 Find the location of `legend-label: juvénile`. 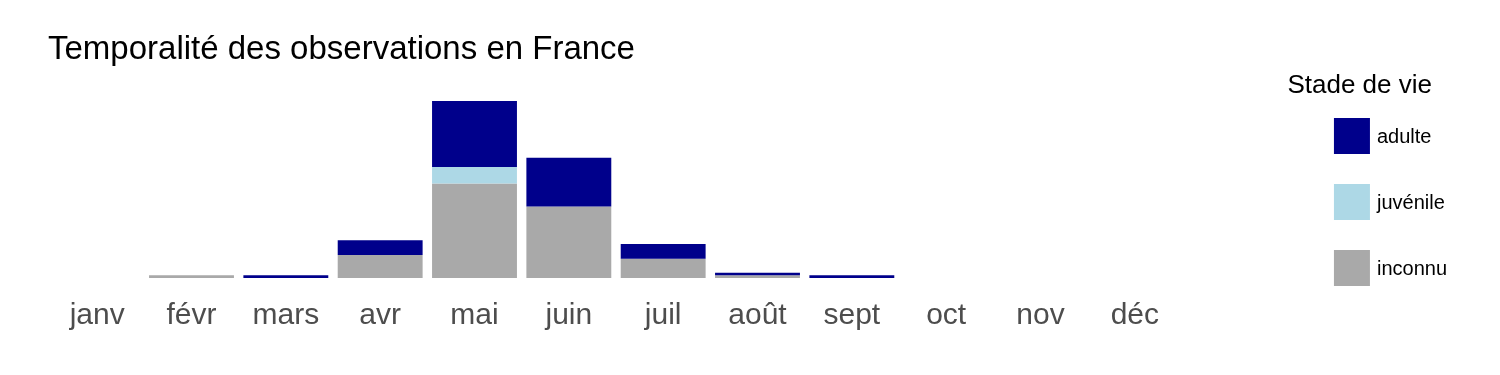

legend-label: juvénile is located at coordinates (1410, 202).